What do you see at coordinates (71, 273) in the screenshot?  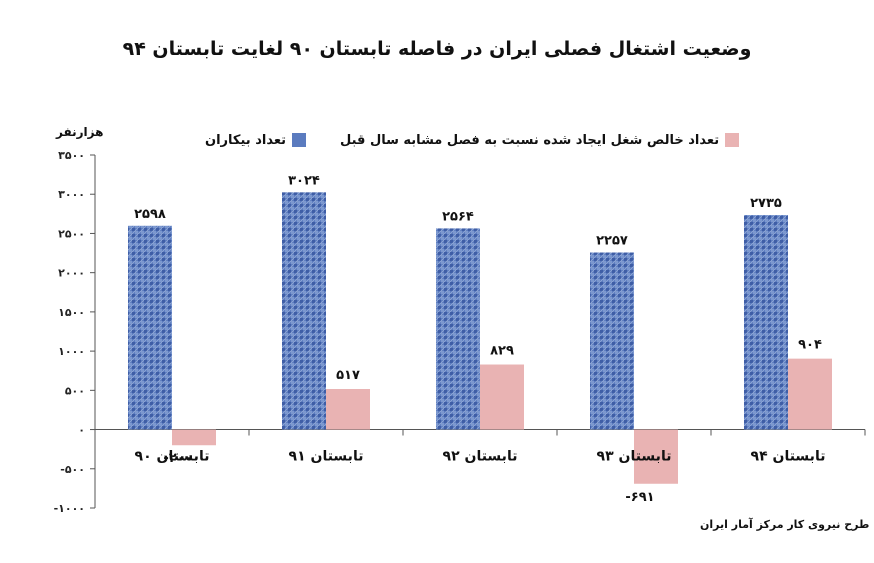 I see `y-tick-label: ۲۰۰۰` at bounding box center [71, 273].